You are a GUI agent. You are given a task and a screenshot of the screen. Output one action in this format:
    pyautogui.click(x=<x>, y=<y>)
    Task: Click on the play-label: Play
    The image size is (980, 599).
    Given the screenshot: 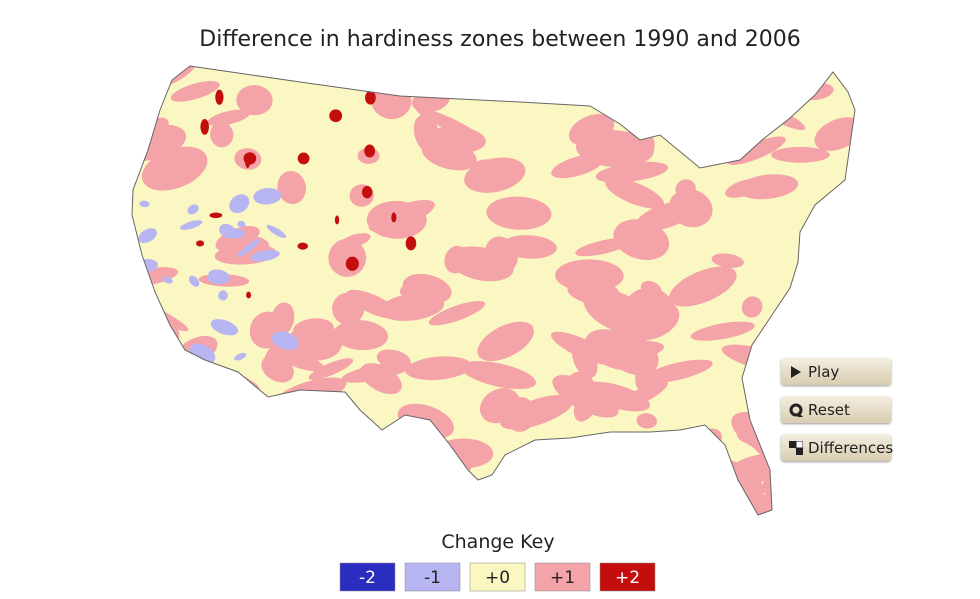 What is the action you would take?
    pyautogui.click(x=824, y=371)
    